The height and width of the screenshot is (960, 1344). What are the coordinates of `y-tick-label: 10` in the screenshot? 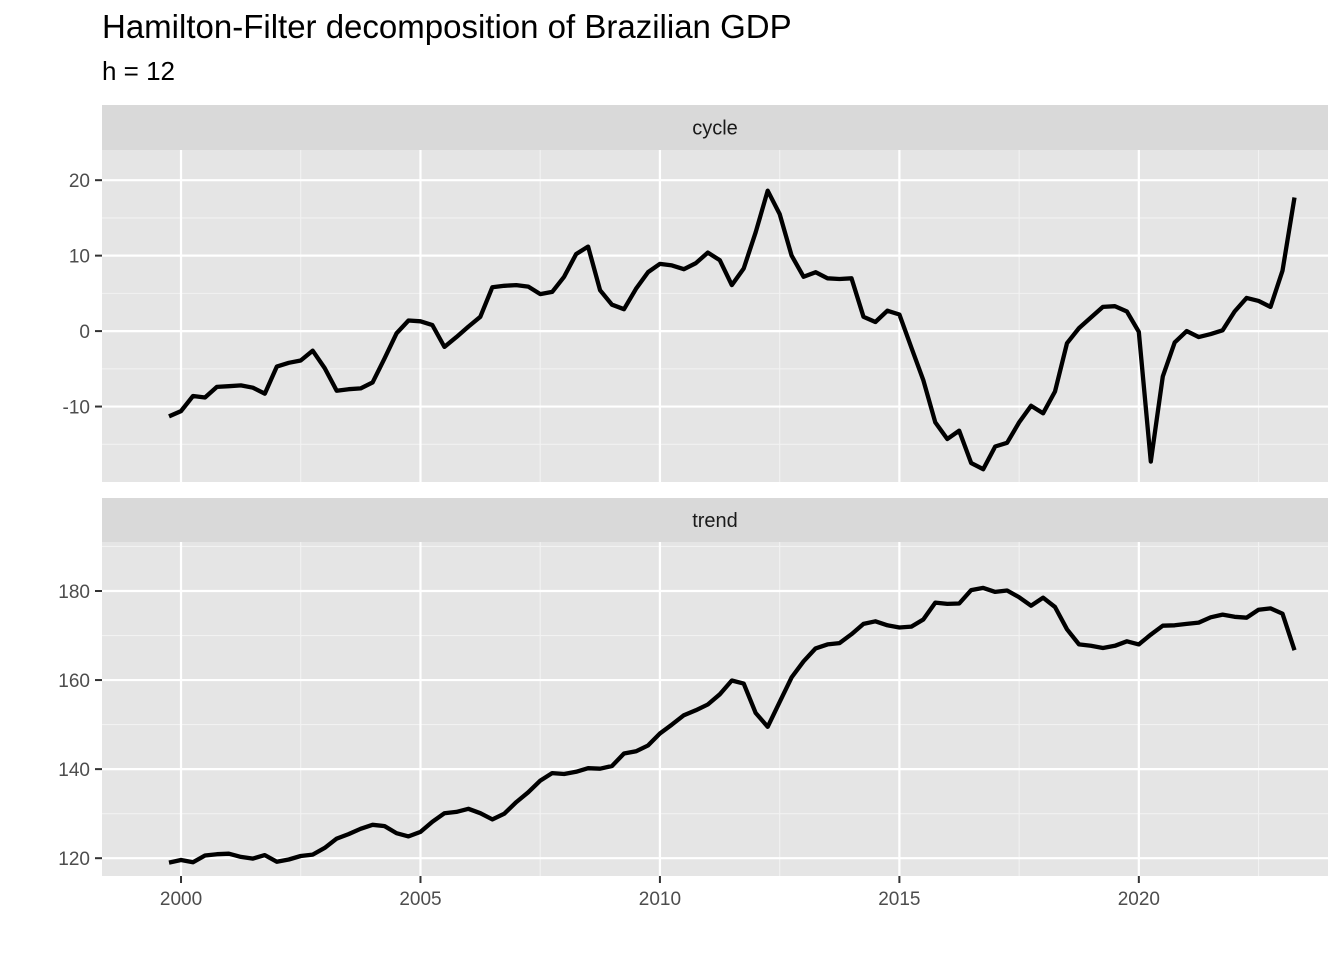 It's located at (79, 257).